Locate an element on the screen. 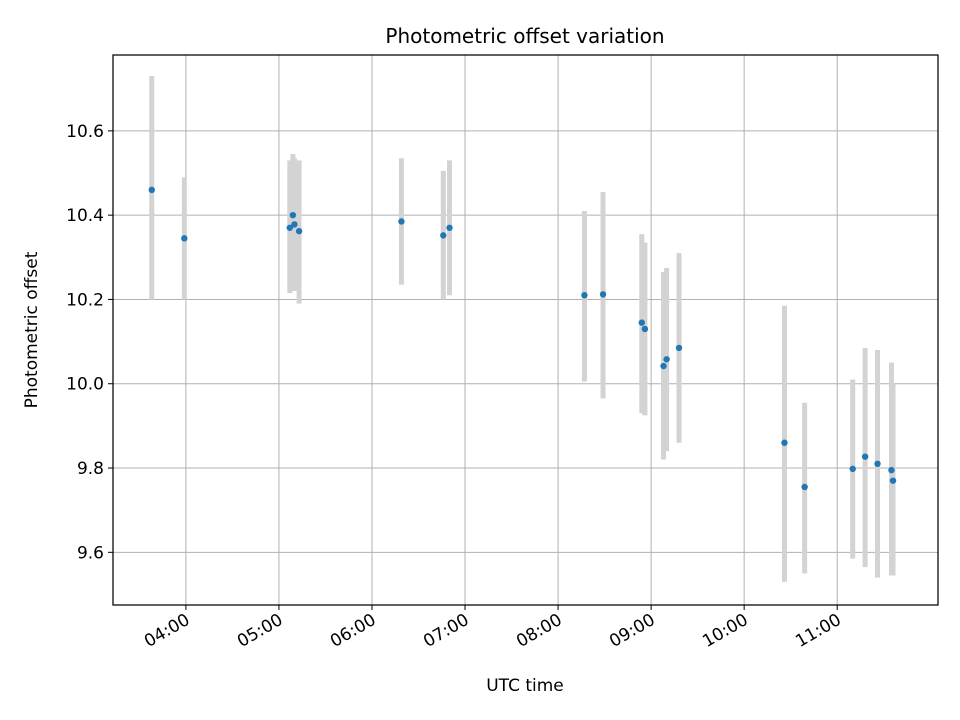 This screenshot has height=720, width=960. x-tick-label: 10:00 is located at coordinates (725, 631).